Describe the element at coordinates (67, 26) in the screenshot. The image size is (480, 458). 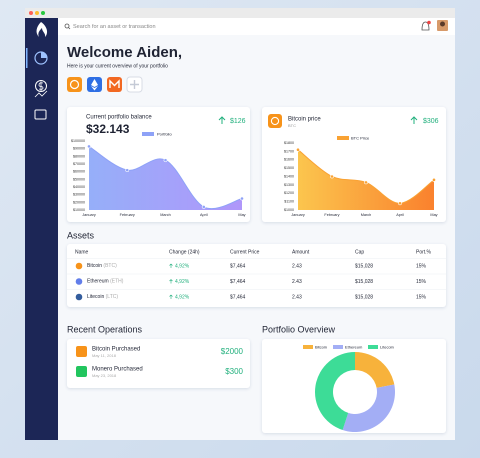
I see `search-icon` at that location.